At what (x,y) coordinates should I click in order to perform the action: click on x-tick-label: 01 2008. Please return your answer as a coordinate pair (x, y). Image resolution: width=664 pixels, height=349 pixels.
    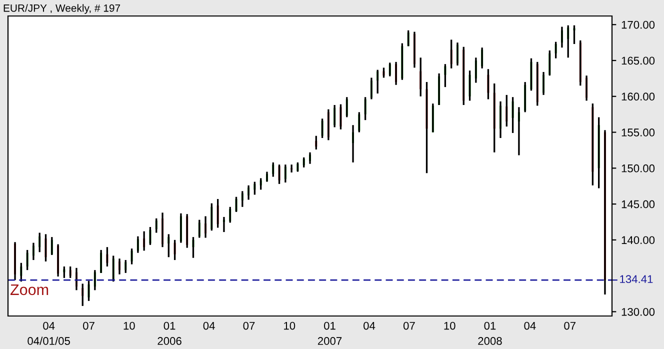
    Looking at the image, I should click on (490, 333).